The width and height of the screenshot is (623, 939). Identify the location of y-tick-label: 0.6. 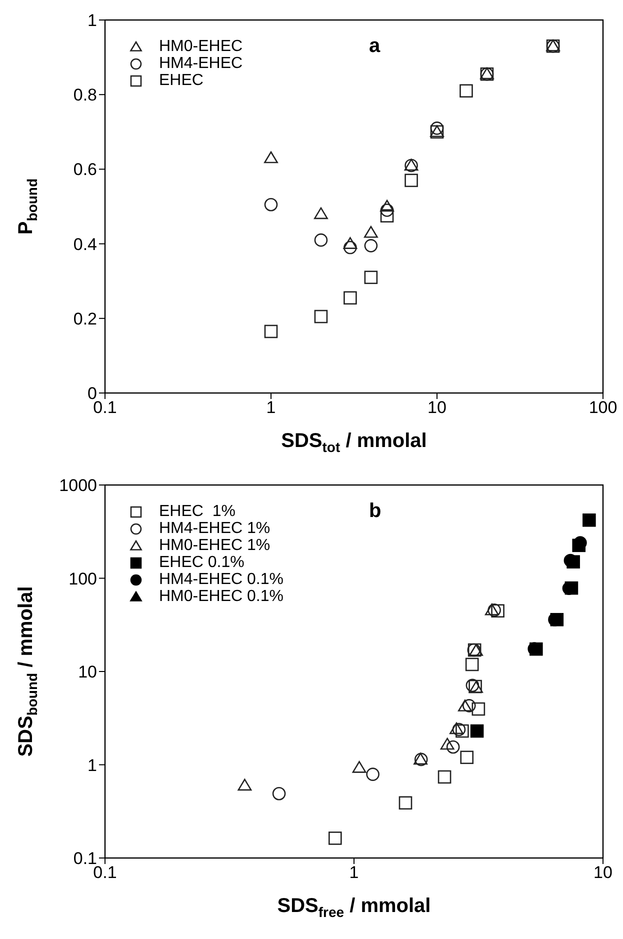
(85, 170).